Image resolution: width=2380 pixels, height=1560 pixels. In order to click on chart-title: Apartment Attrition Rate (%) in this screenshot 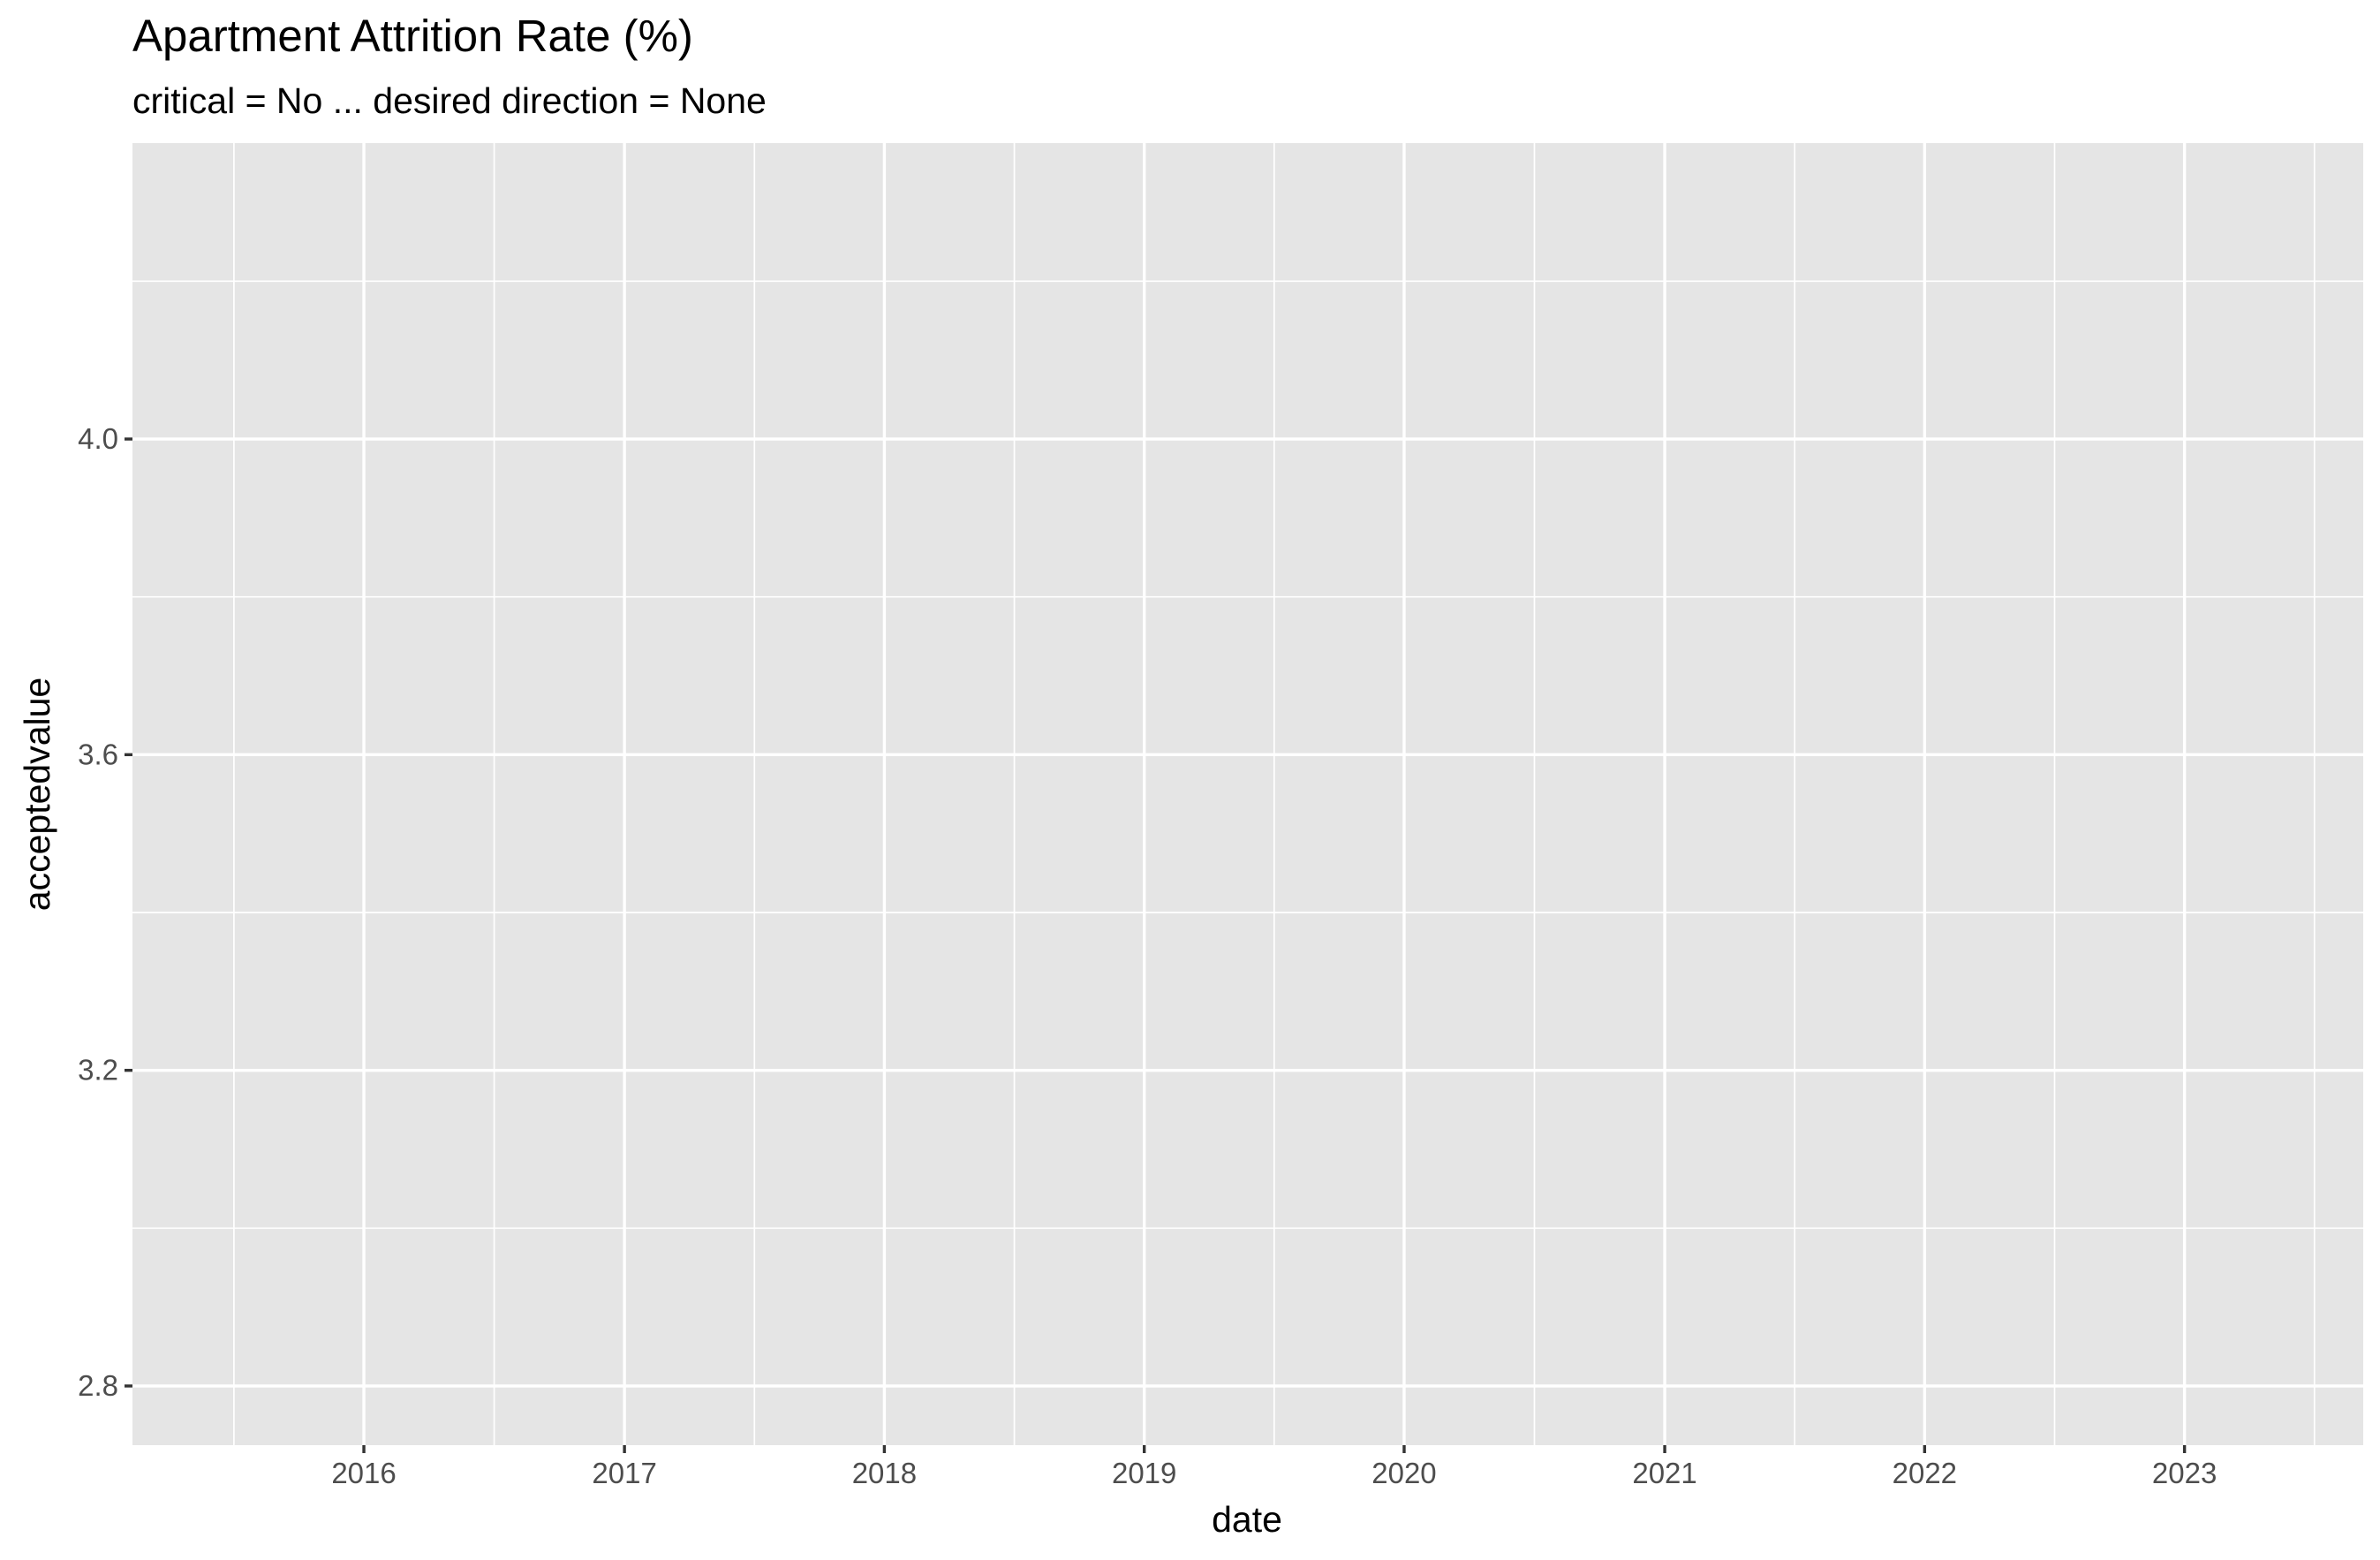, I will do `click(412, 36)`.